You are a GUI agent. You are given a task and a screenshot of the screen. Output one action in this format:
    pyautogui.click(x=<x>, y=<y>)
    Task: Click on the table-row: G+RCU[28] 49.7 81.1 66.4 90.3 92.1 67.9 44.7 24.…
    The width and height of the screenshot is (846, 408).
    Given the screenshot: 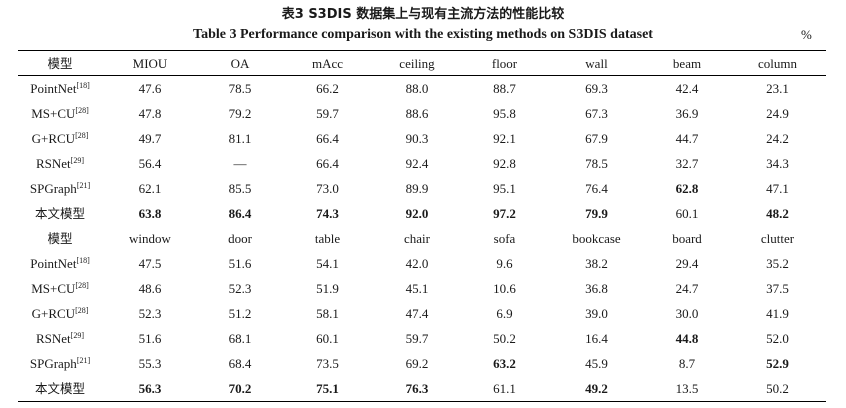 What is the action you would take?
    pyautogui.click(x=422, y=138)
    